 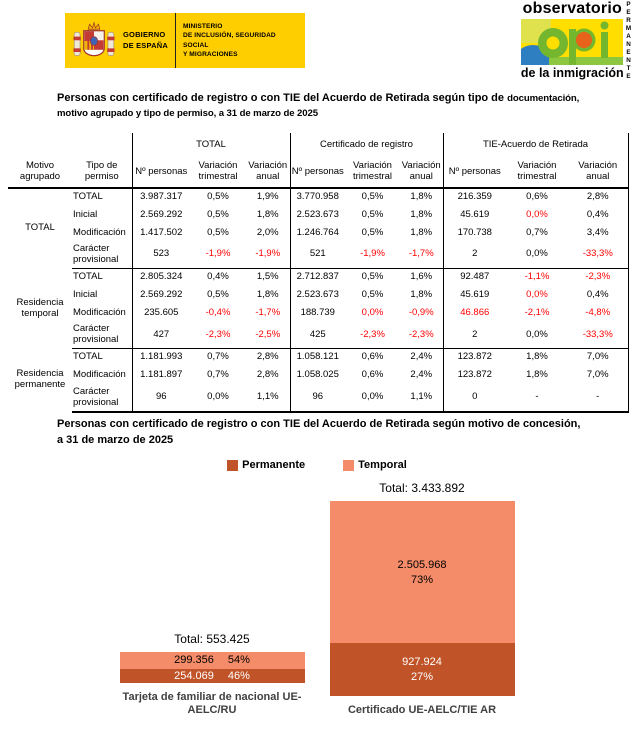 What do you see at coordinates (537, 214) in the screenshot?
I see `value-cell: 0,0%` at bounding box center [537, 214].